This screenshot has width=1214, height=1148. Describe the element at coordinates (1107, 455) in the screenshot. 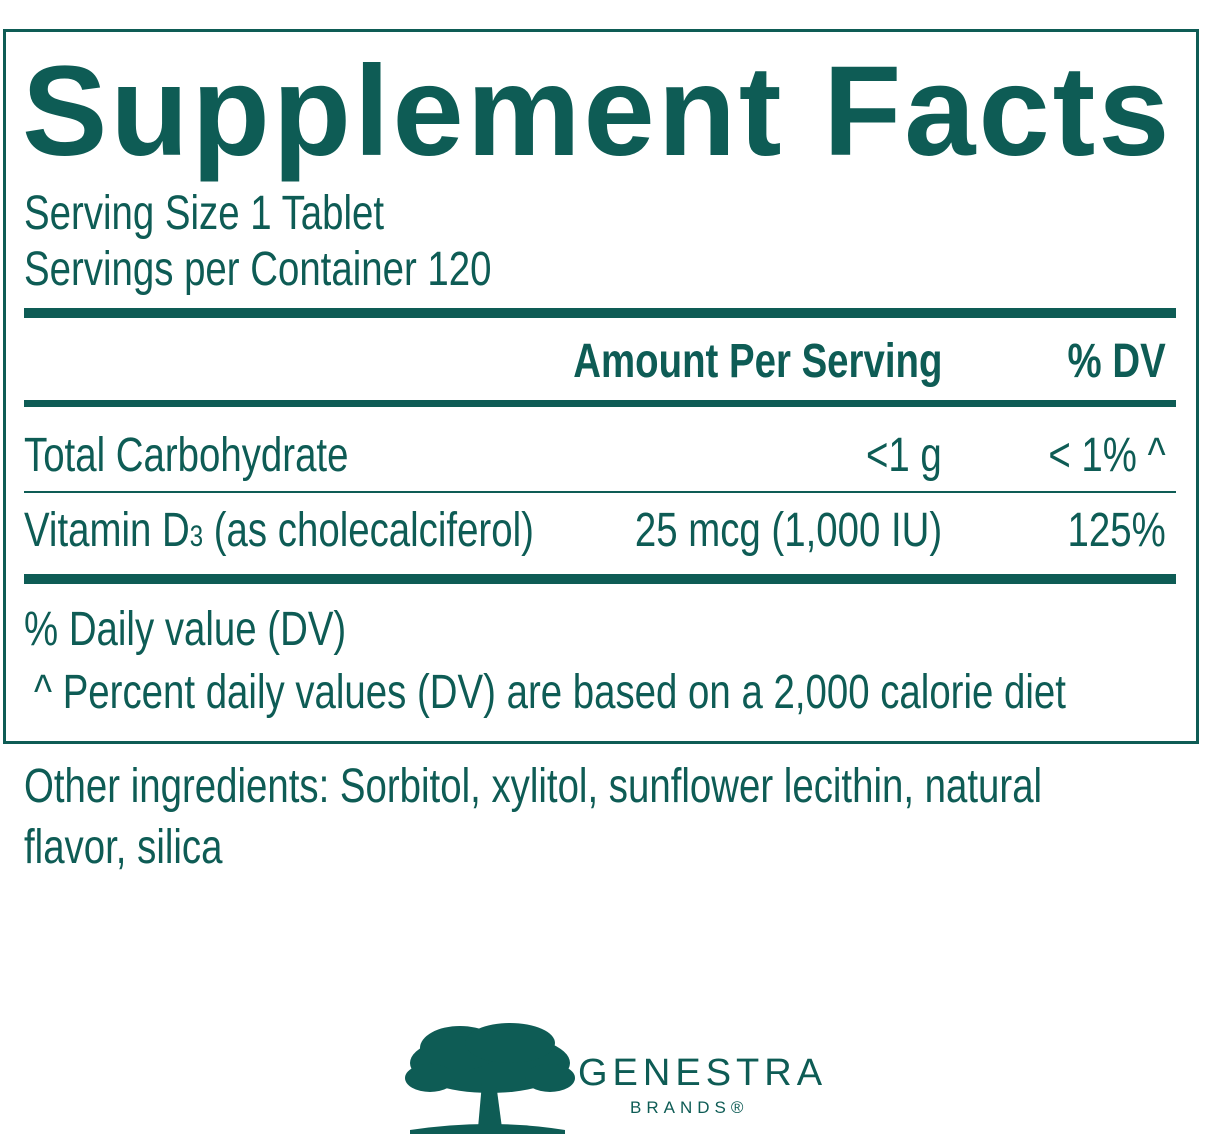

I see `row-dv: < 1% ^` at that location.